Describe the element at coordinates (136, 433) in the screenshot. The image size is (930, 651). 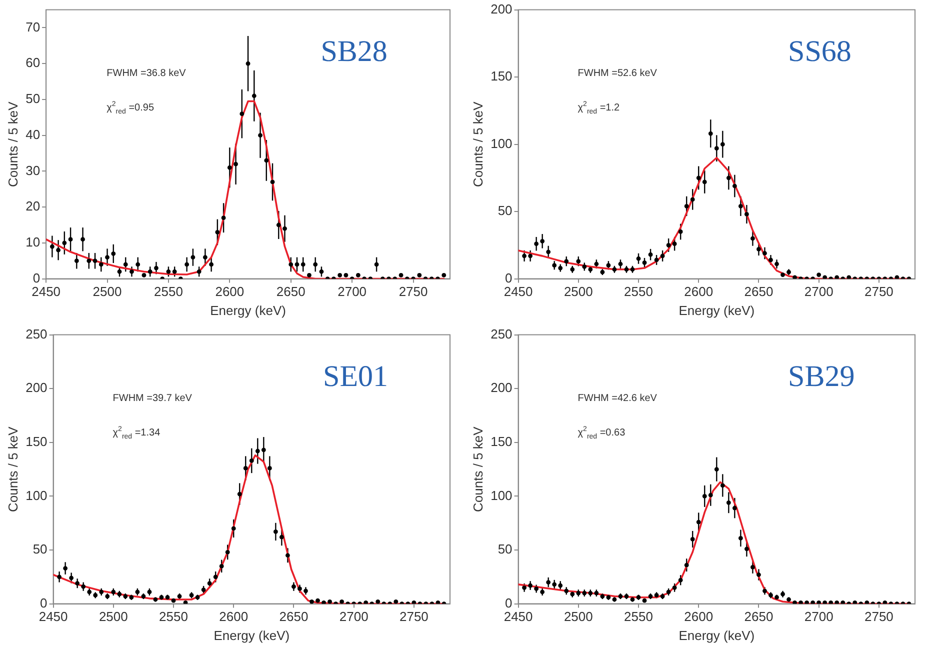
I see `annotation: χ$^{2}$$_{red}$ =1.34` at that location.